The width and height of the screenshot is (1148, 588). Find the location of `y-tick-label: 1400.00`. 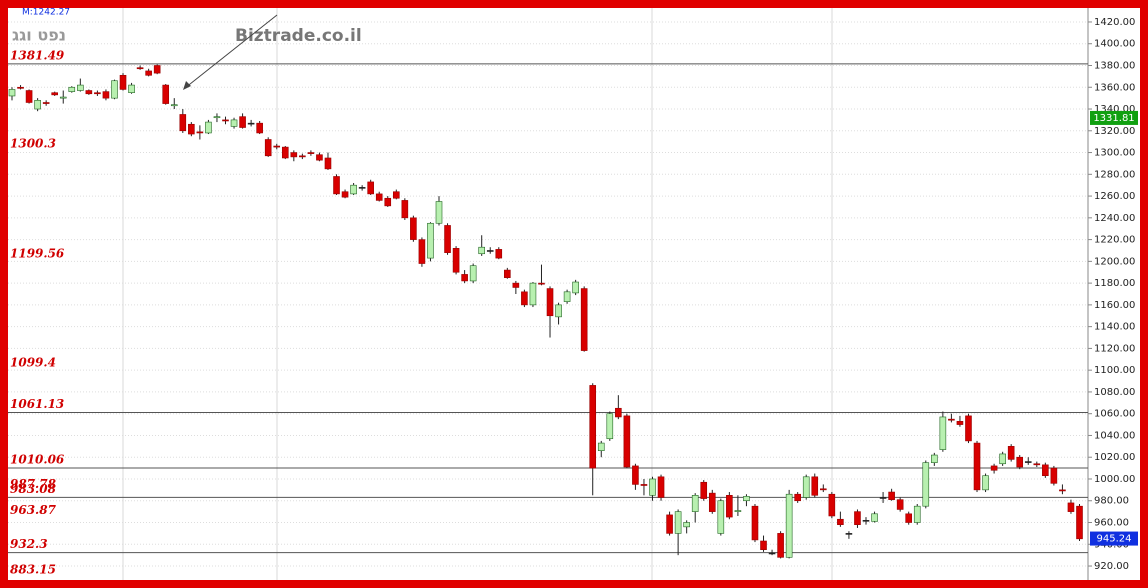

y-tick-label: 1400.00 is located at coordinates (1114, 44).